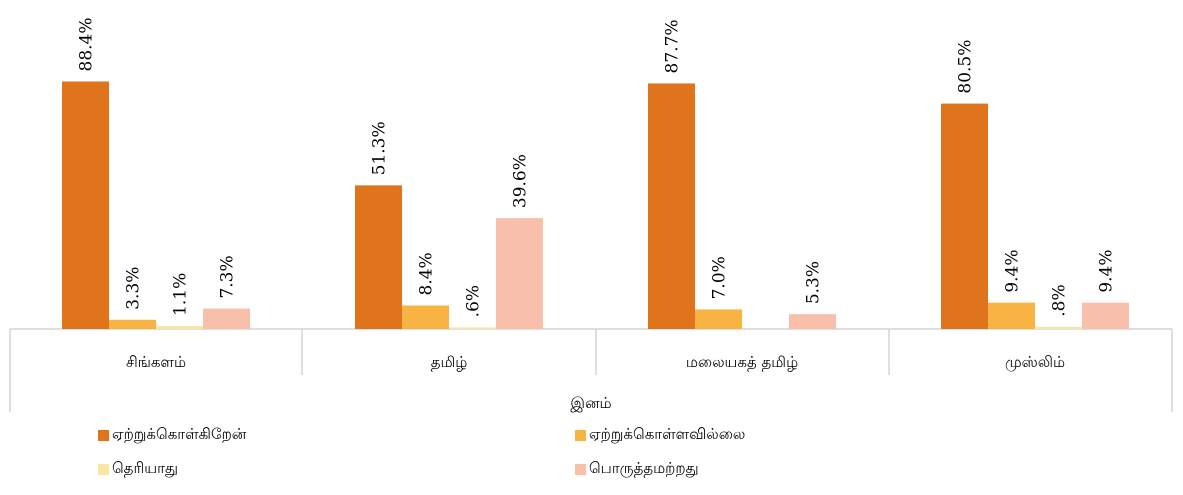 This screenshot has width=1183, height=495. I want to click on data-label-agree-2: 87.7%, so click(673, 46).